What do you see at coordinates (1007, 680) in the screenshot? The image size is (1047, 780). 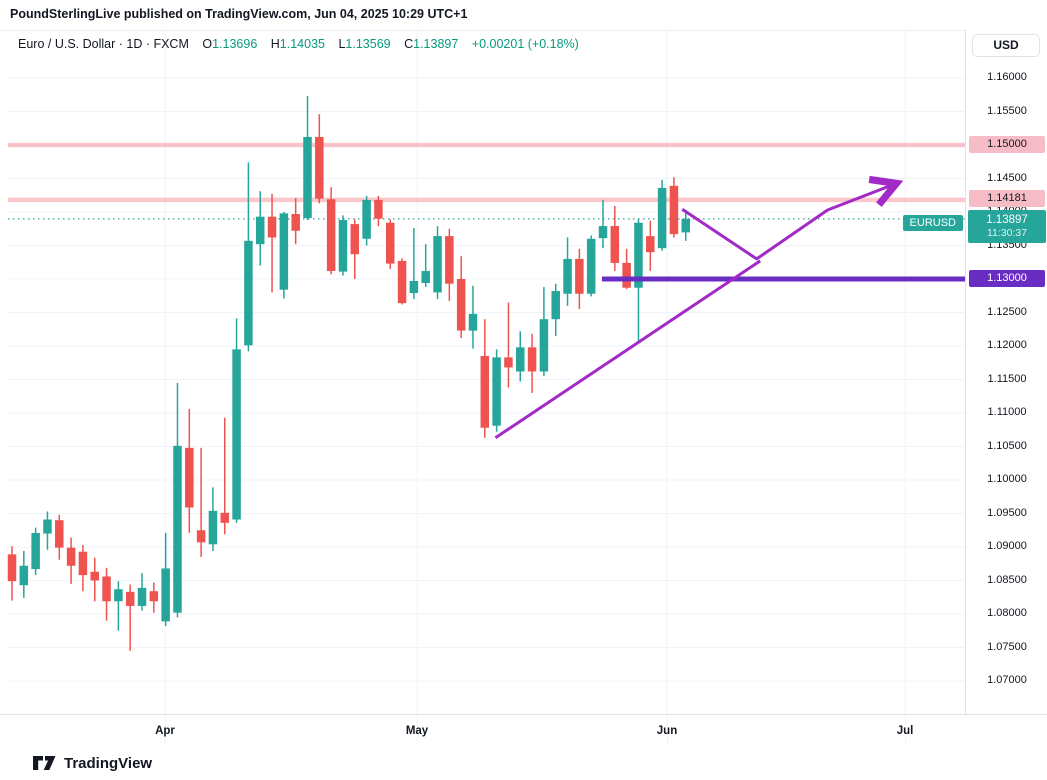 I see `price-tick: 1.07000` at bounding box center [1007, 680].